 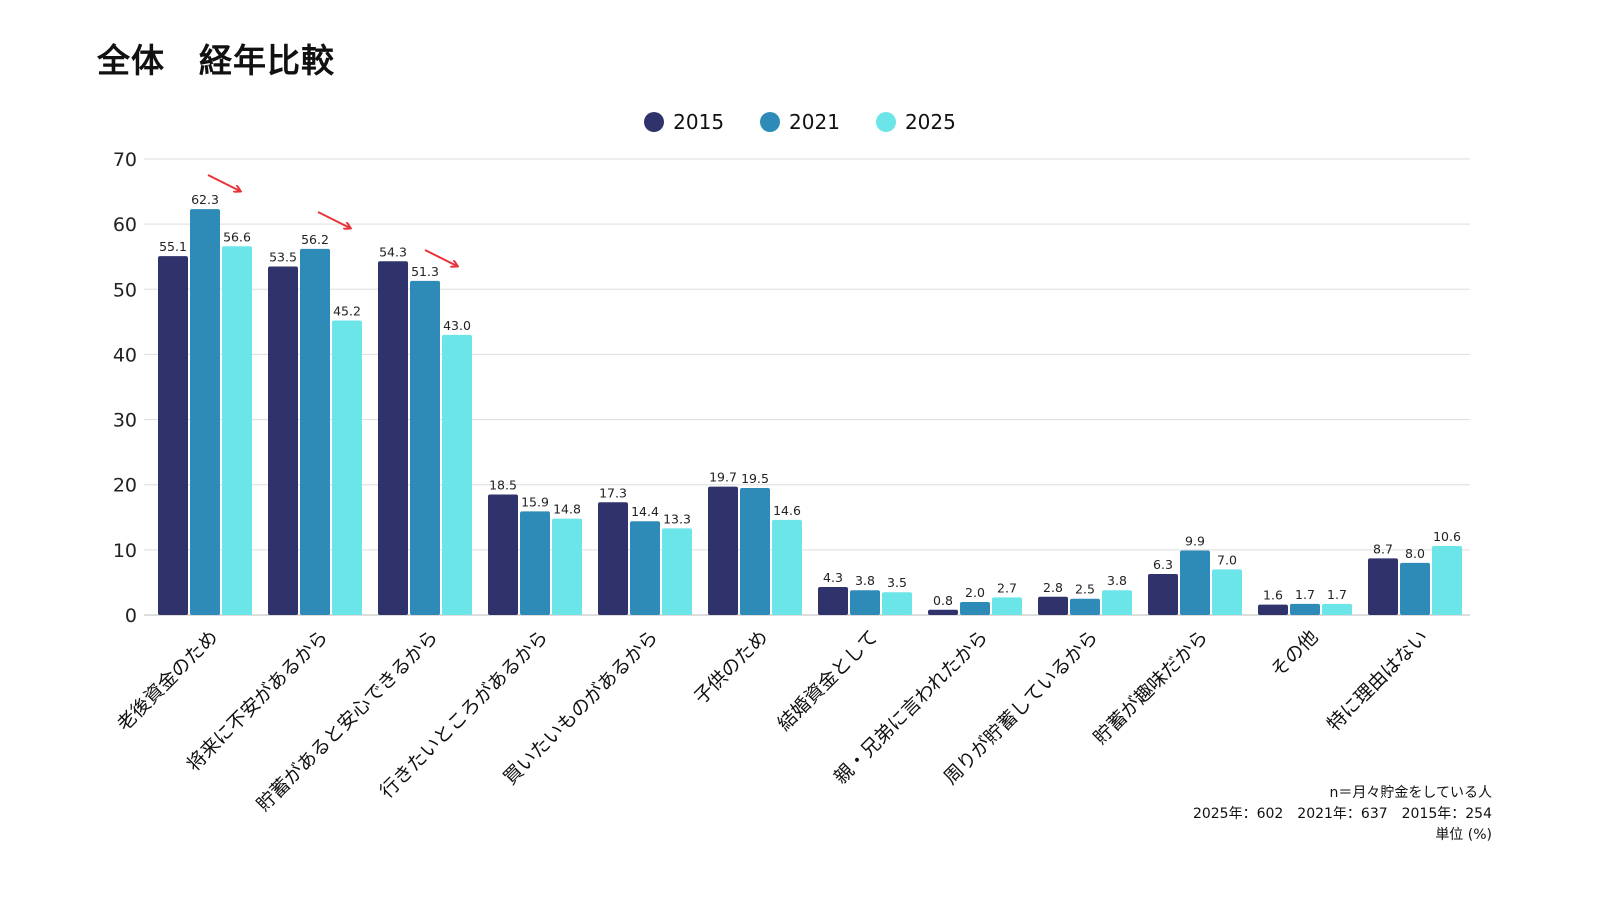 What do you see at coordinates (125, 421) in the screenshot?
I see `y-tick-label: 30` at bounding box center [125, 421].